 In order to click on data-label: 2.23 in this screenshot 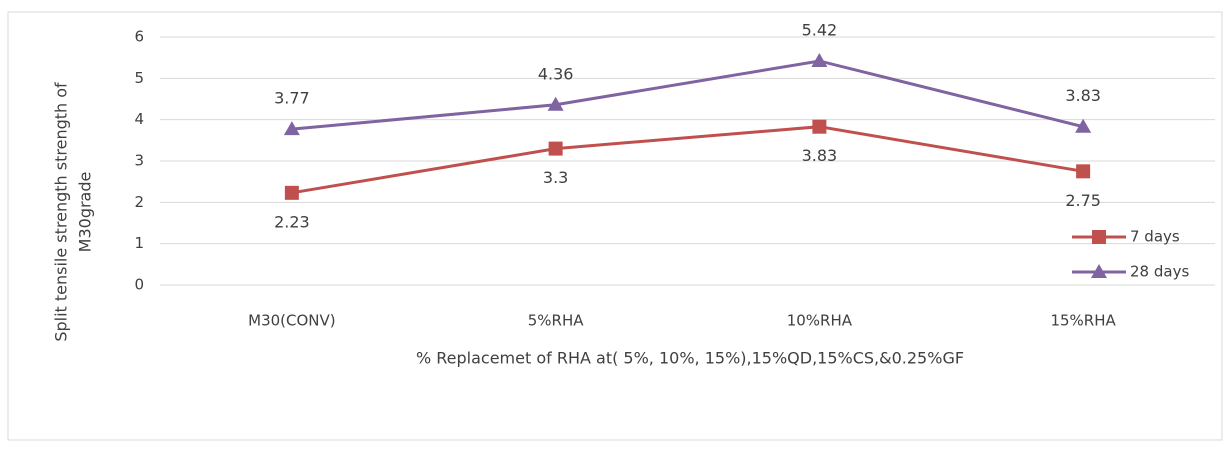, I will do `click(292, 221)`.